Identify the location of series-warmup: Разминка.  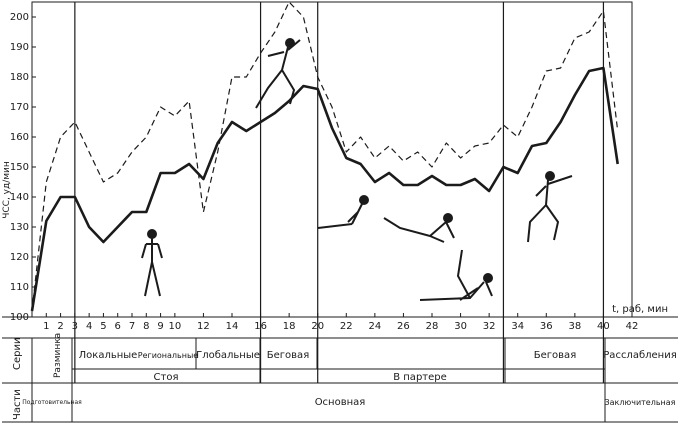
(58, 355).